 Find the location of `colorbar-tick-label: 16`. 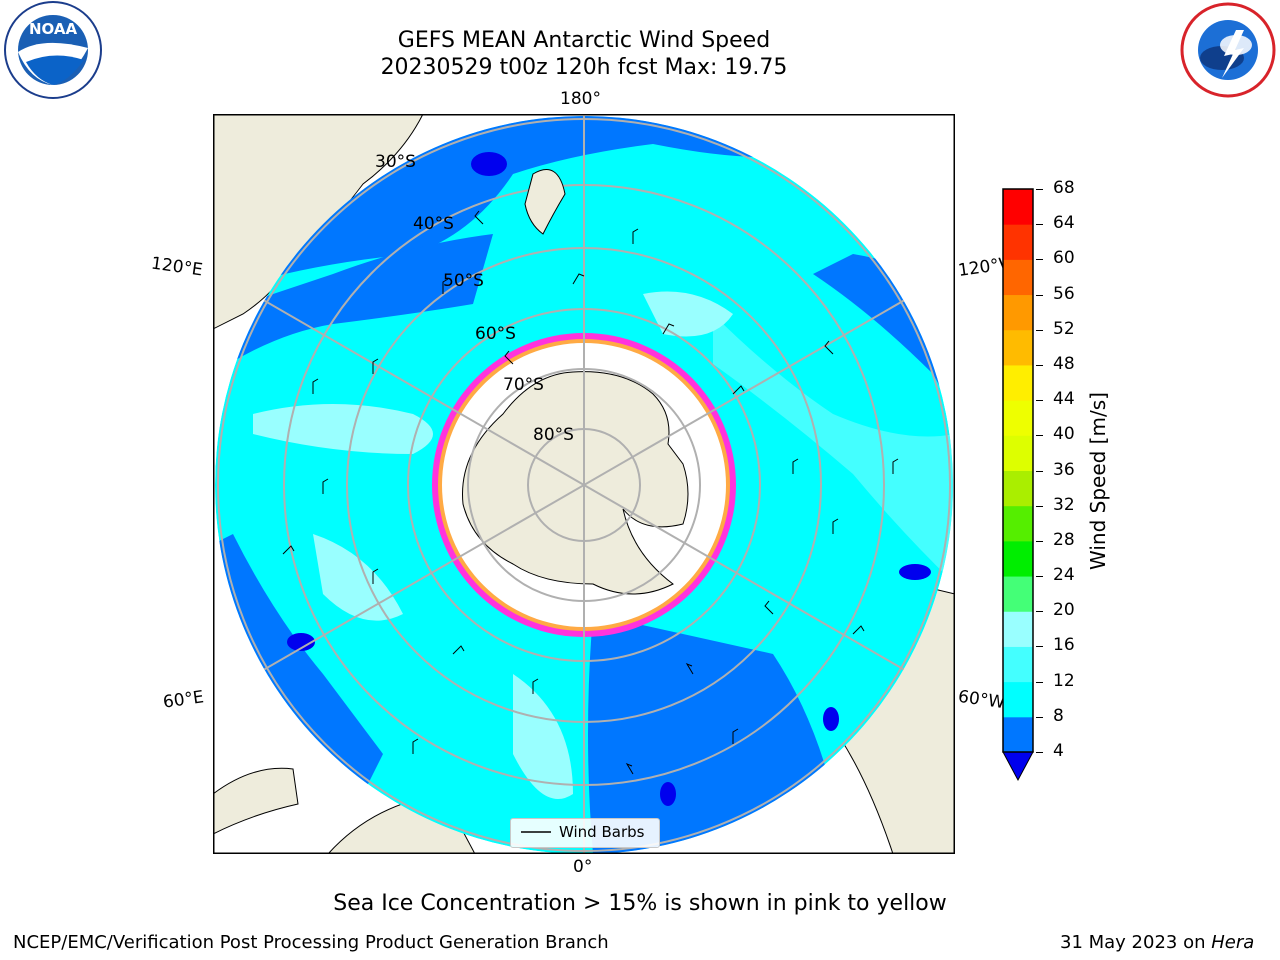

colorbar-tick-label: 16 is located at coordinates (1064, 645).